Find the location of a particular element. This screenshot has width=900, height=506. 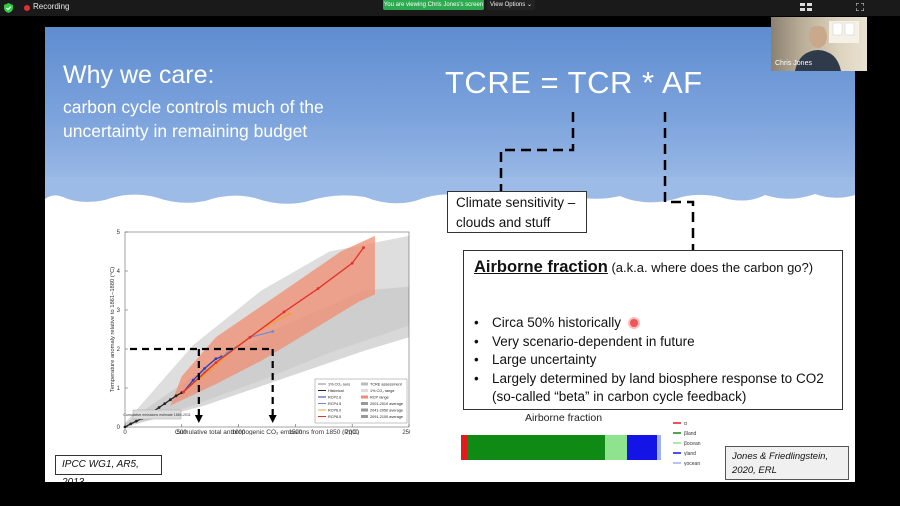

list-item: Very scenario-dependent in future is located at coordinates (659, 342).